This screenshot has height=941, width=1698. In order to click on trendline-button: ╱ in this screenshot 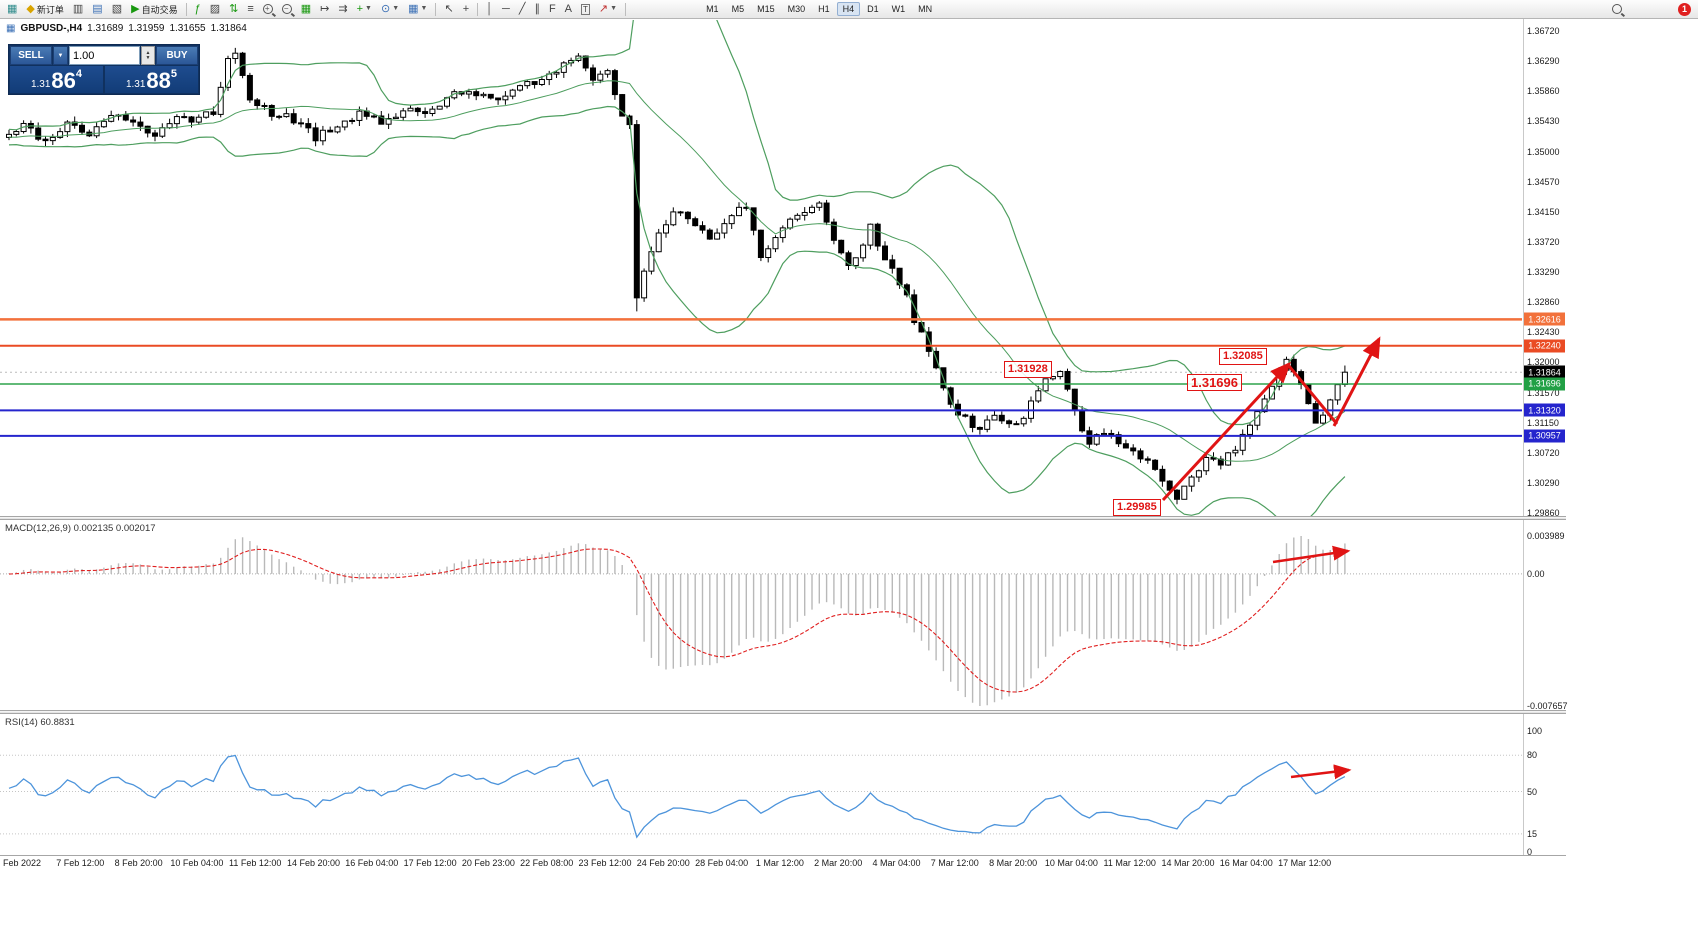, I will do `click(522, 9)`.